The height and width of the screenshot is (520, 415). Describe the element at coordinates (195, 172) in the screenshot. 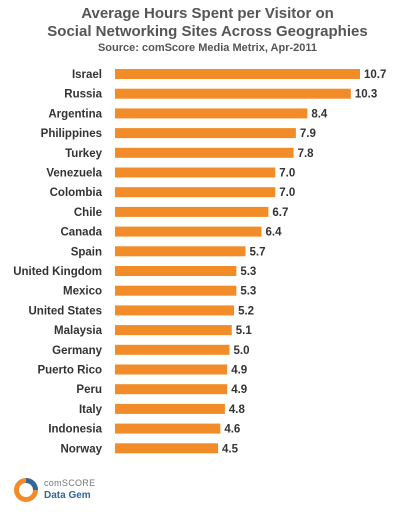

I see `bar-venezuela` at that location.